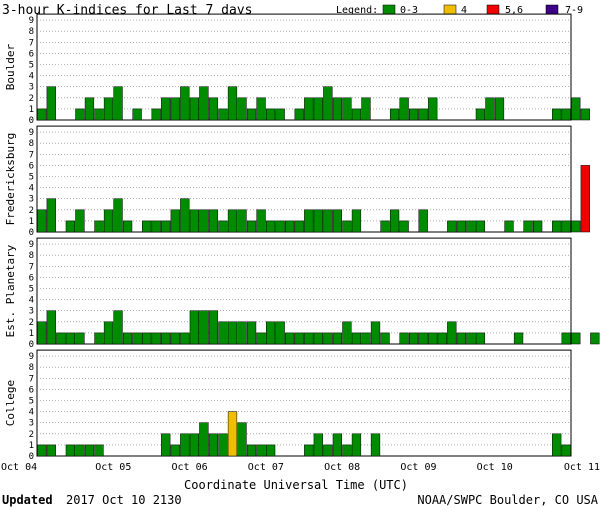  I want to click on panel-label-boulder: Boulder, so click(10, 66).